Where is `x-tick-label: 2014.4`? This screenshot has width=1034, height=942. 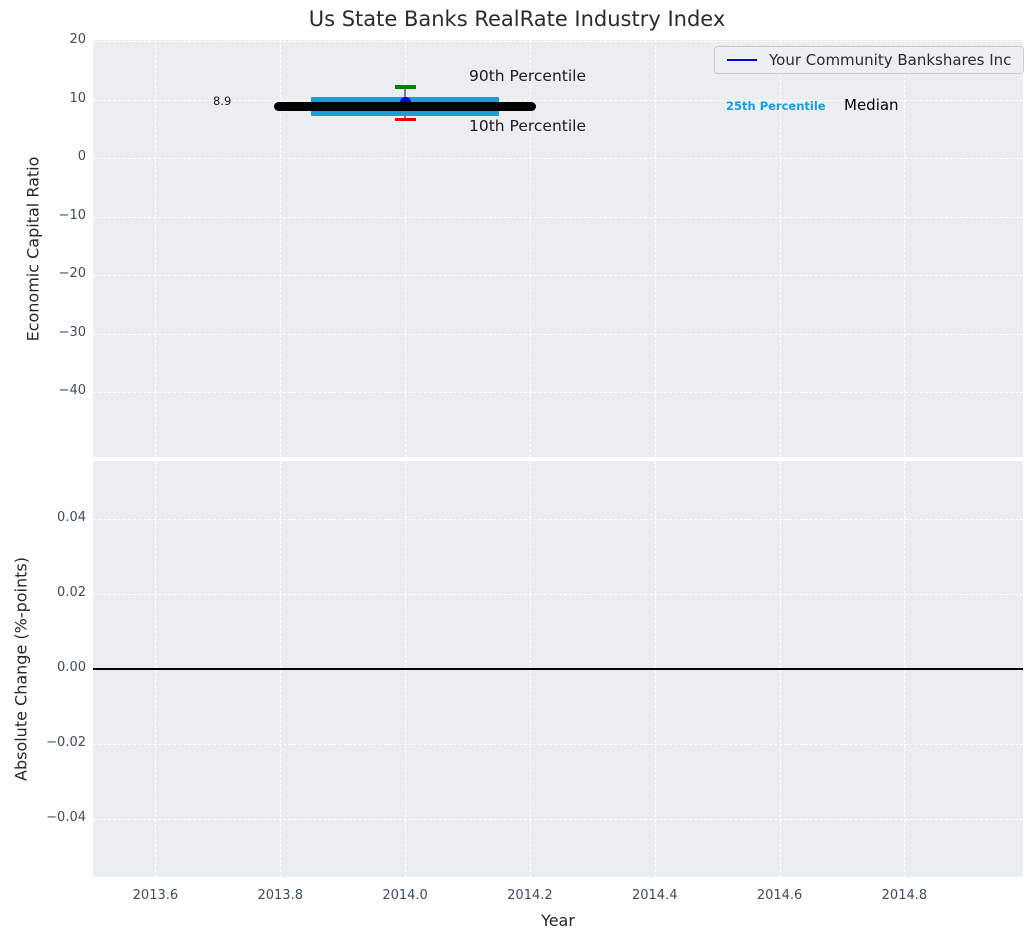 x-tick-label: 2014.4 is located at coordinates (654, 895).